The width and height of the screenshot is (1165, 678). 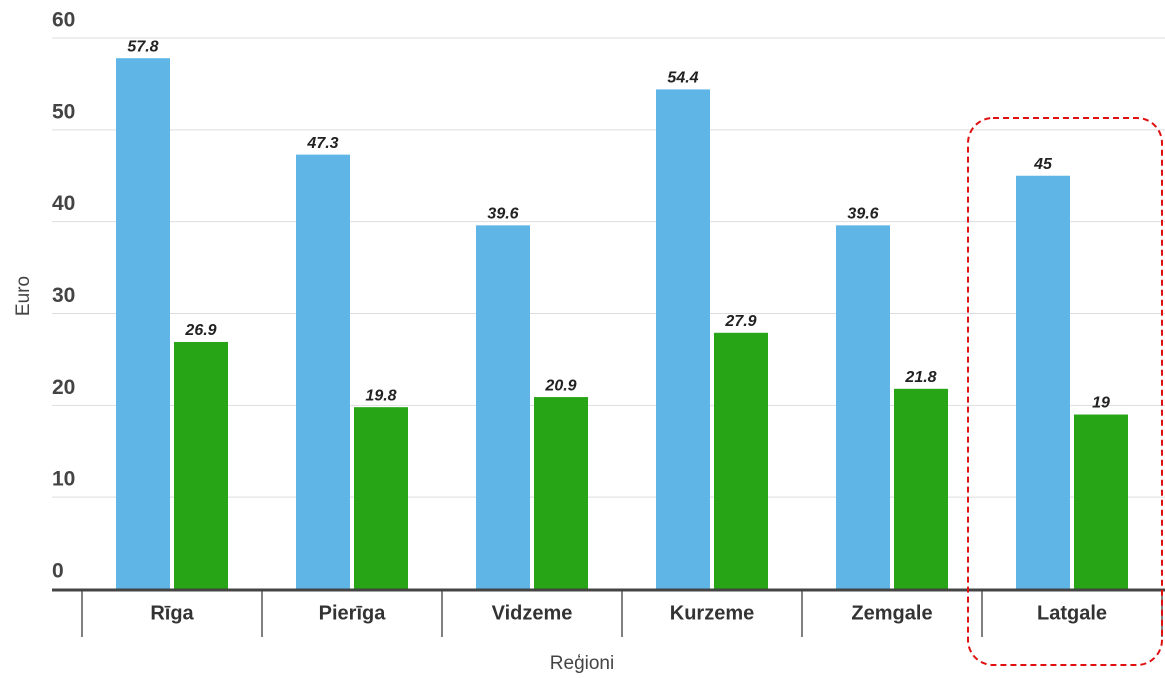 I want to click on x-tick-label: Kurzeme, so click(x=712, y=613).